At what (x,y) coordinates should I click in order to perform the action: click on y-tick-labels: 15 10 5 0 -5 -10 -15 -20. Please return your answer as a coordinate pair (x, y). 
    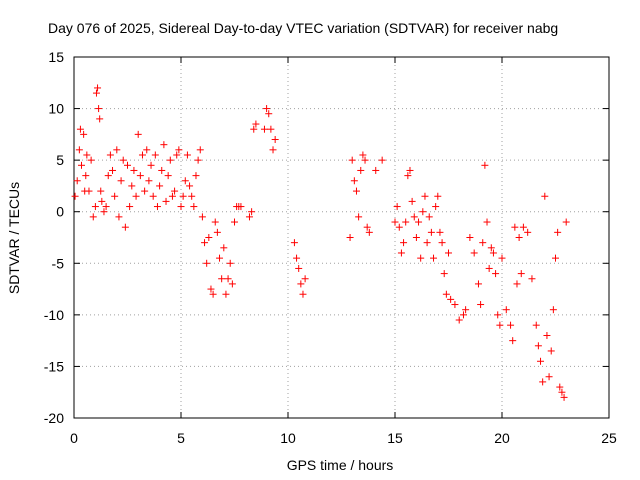
    Looking at the image, I should click on (54, 237).